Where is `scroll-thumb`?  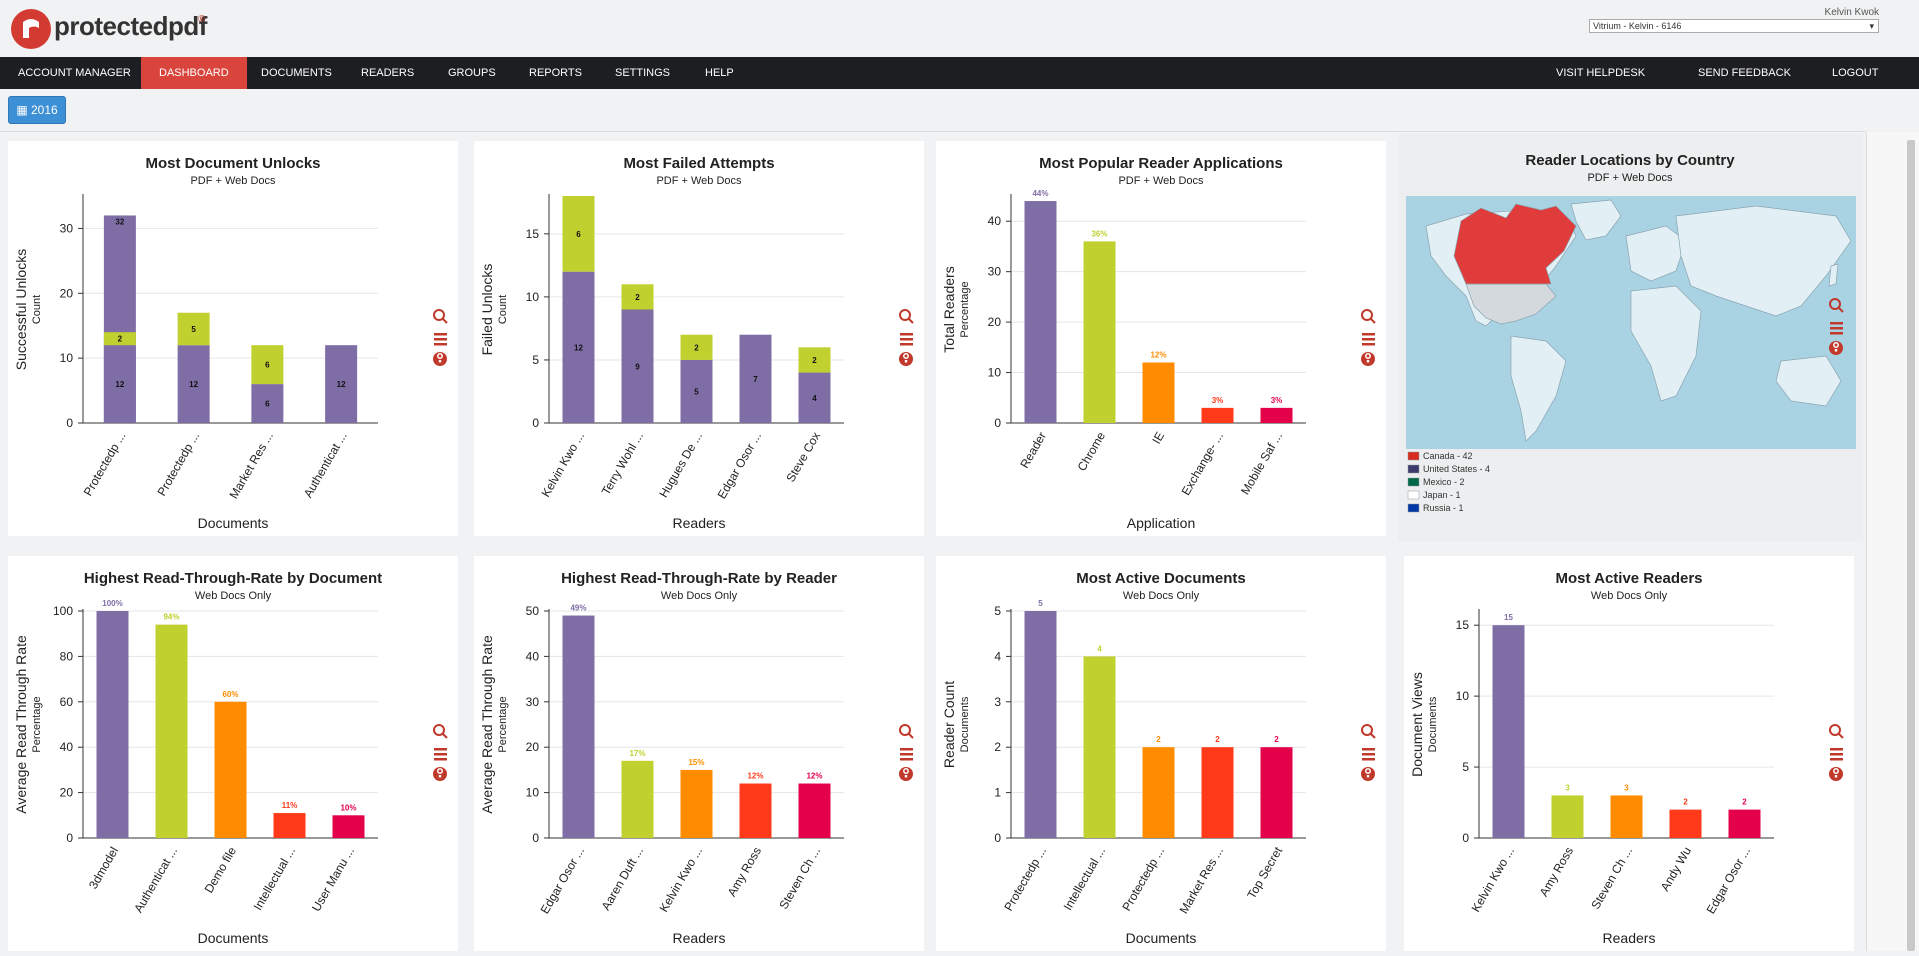 scroll-thumb is located at coordinates (1911, 545).